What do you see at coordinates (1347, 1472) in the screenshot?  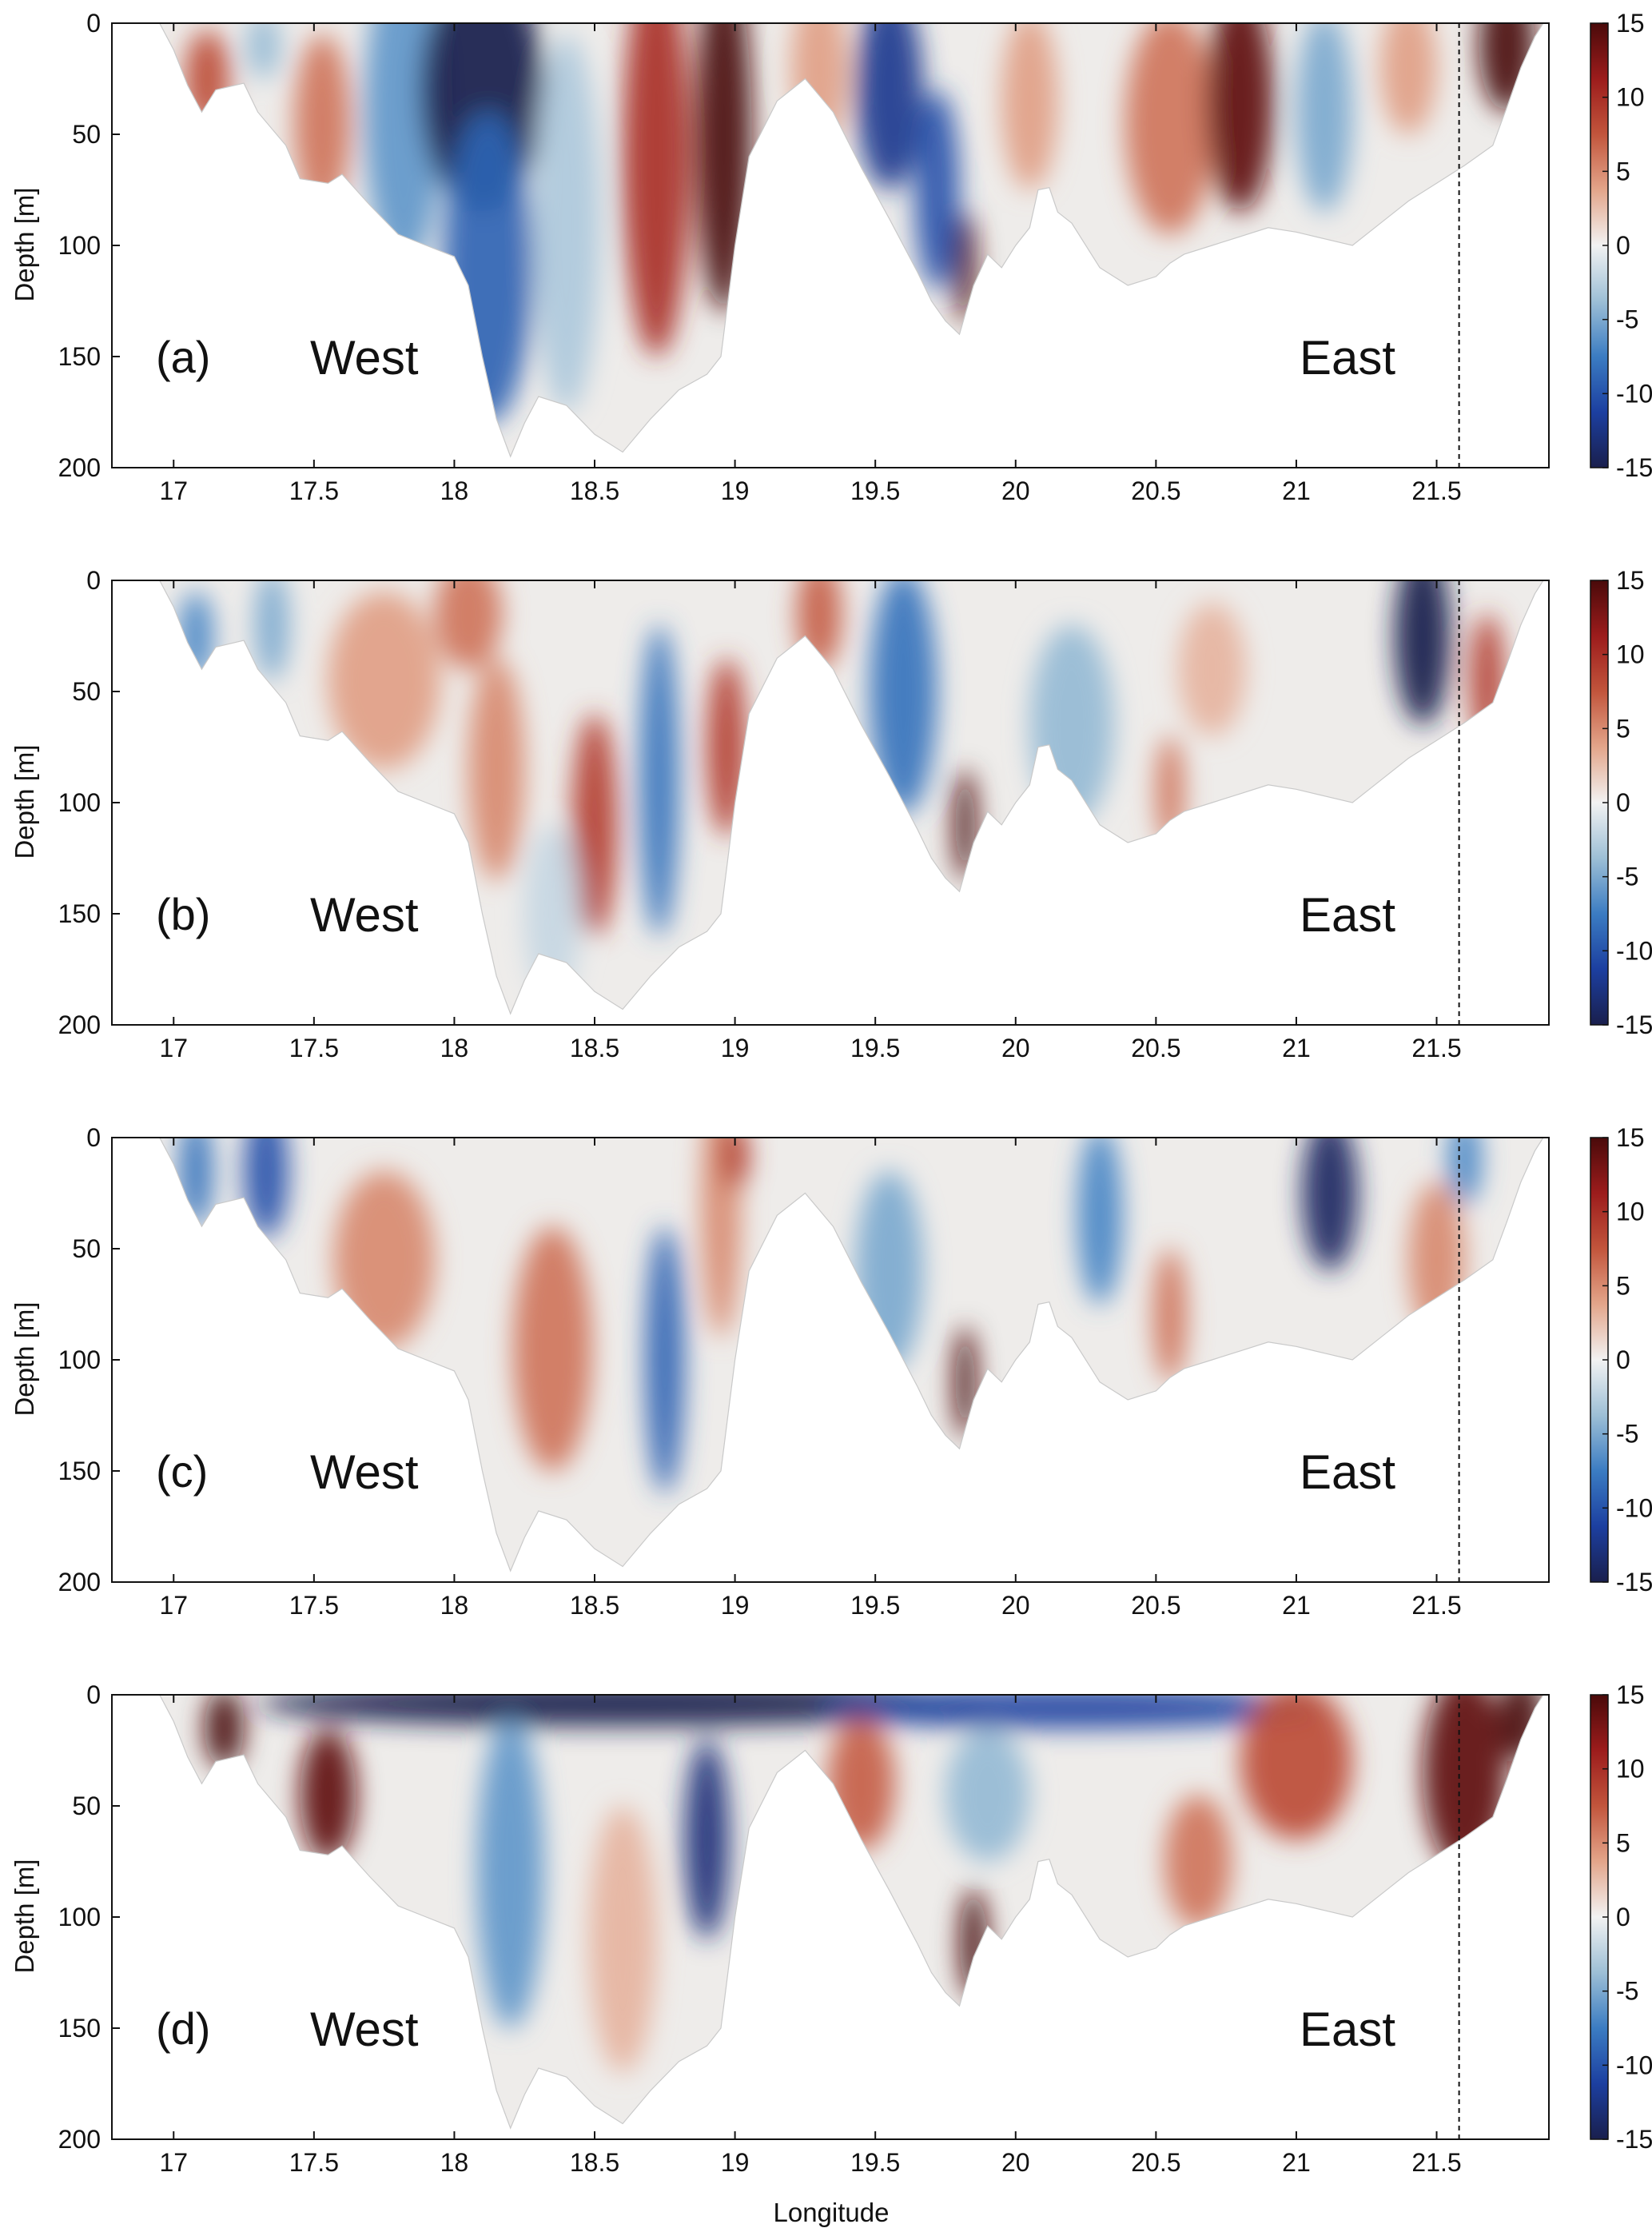 I see `panel-c-east-label: East` at bounding box center [1347, 1472].